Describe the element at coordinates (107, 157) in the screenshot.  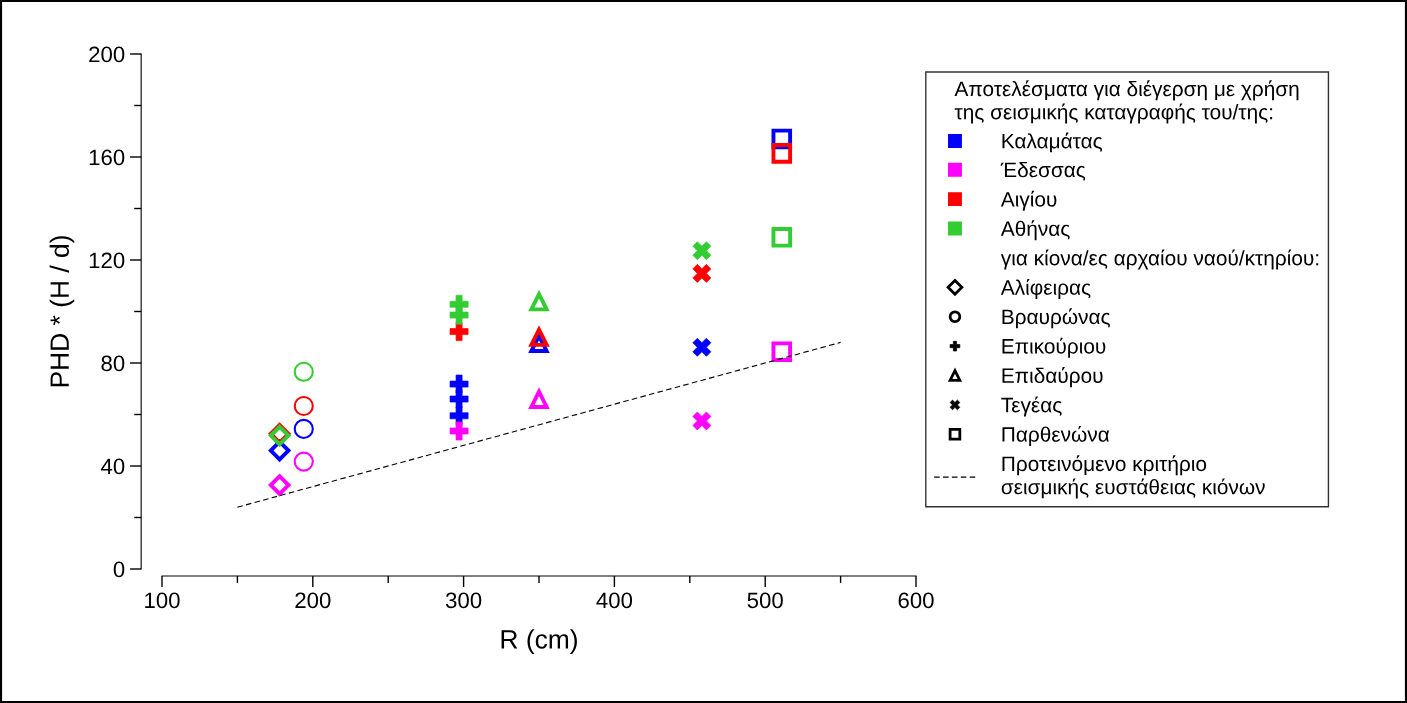
I see `y-tick-label: 160` at that location.